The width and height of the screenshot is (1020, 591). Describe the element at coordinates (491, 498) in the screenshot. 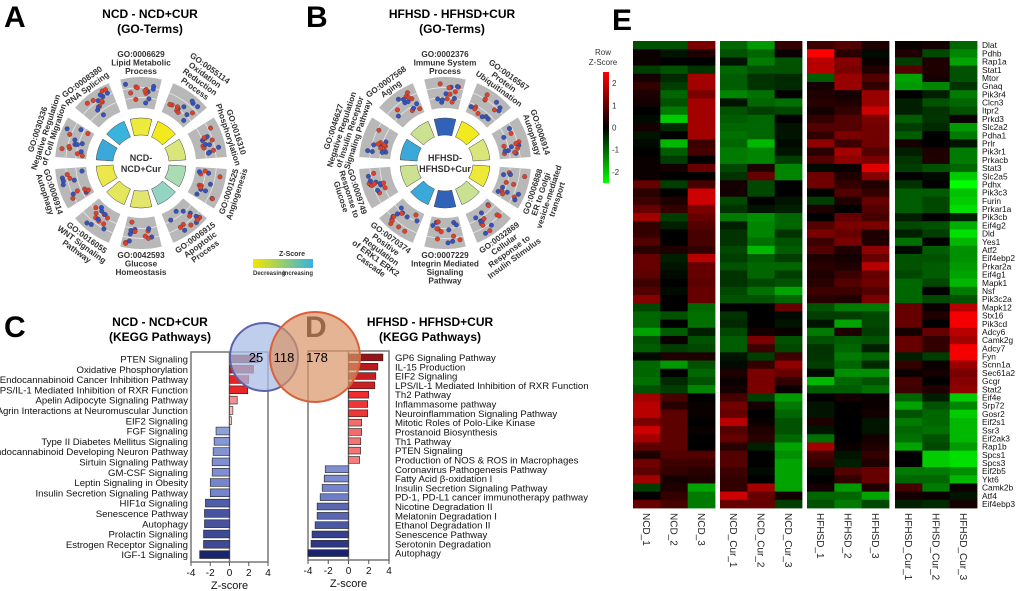

I see `category-label: PD-1, PD-L1 cancer immunotherapy pathway` at that location.